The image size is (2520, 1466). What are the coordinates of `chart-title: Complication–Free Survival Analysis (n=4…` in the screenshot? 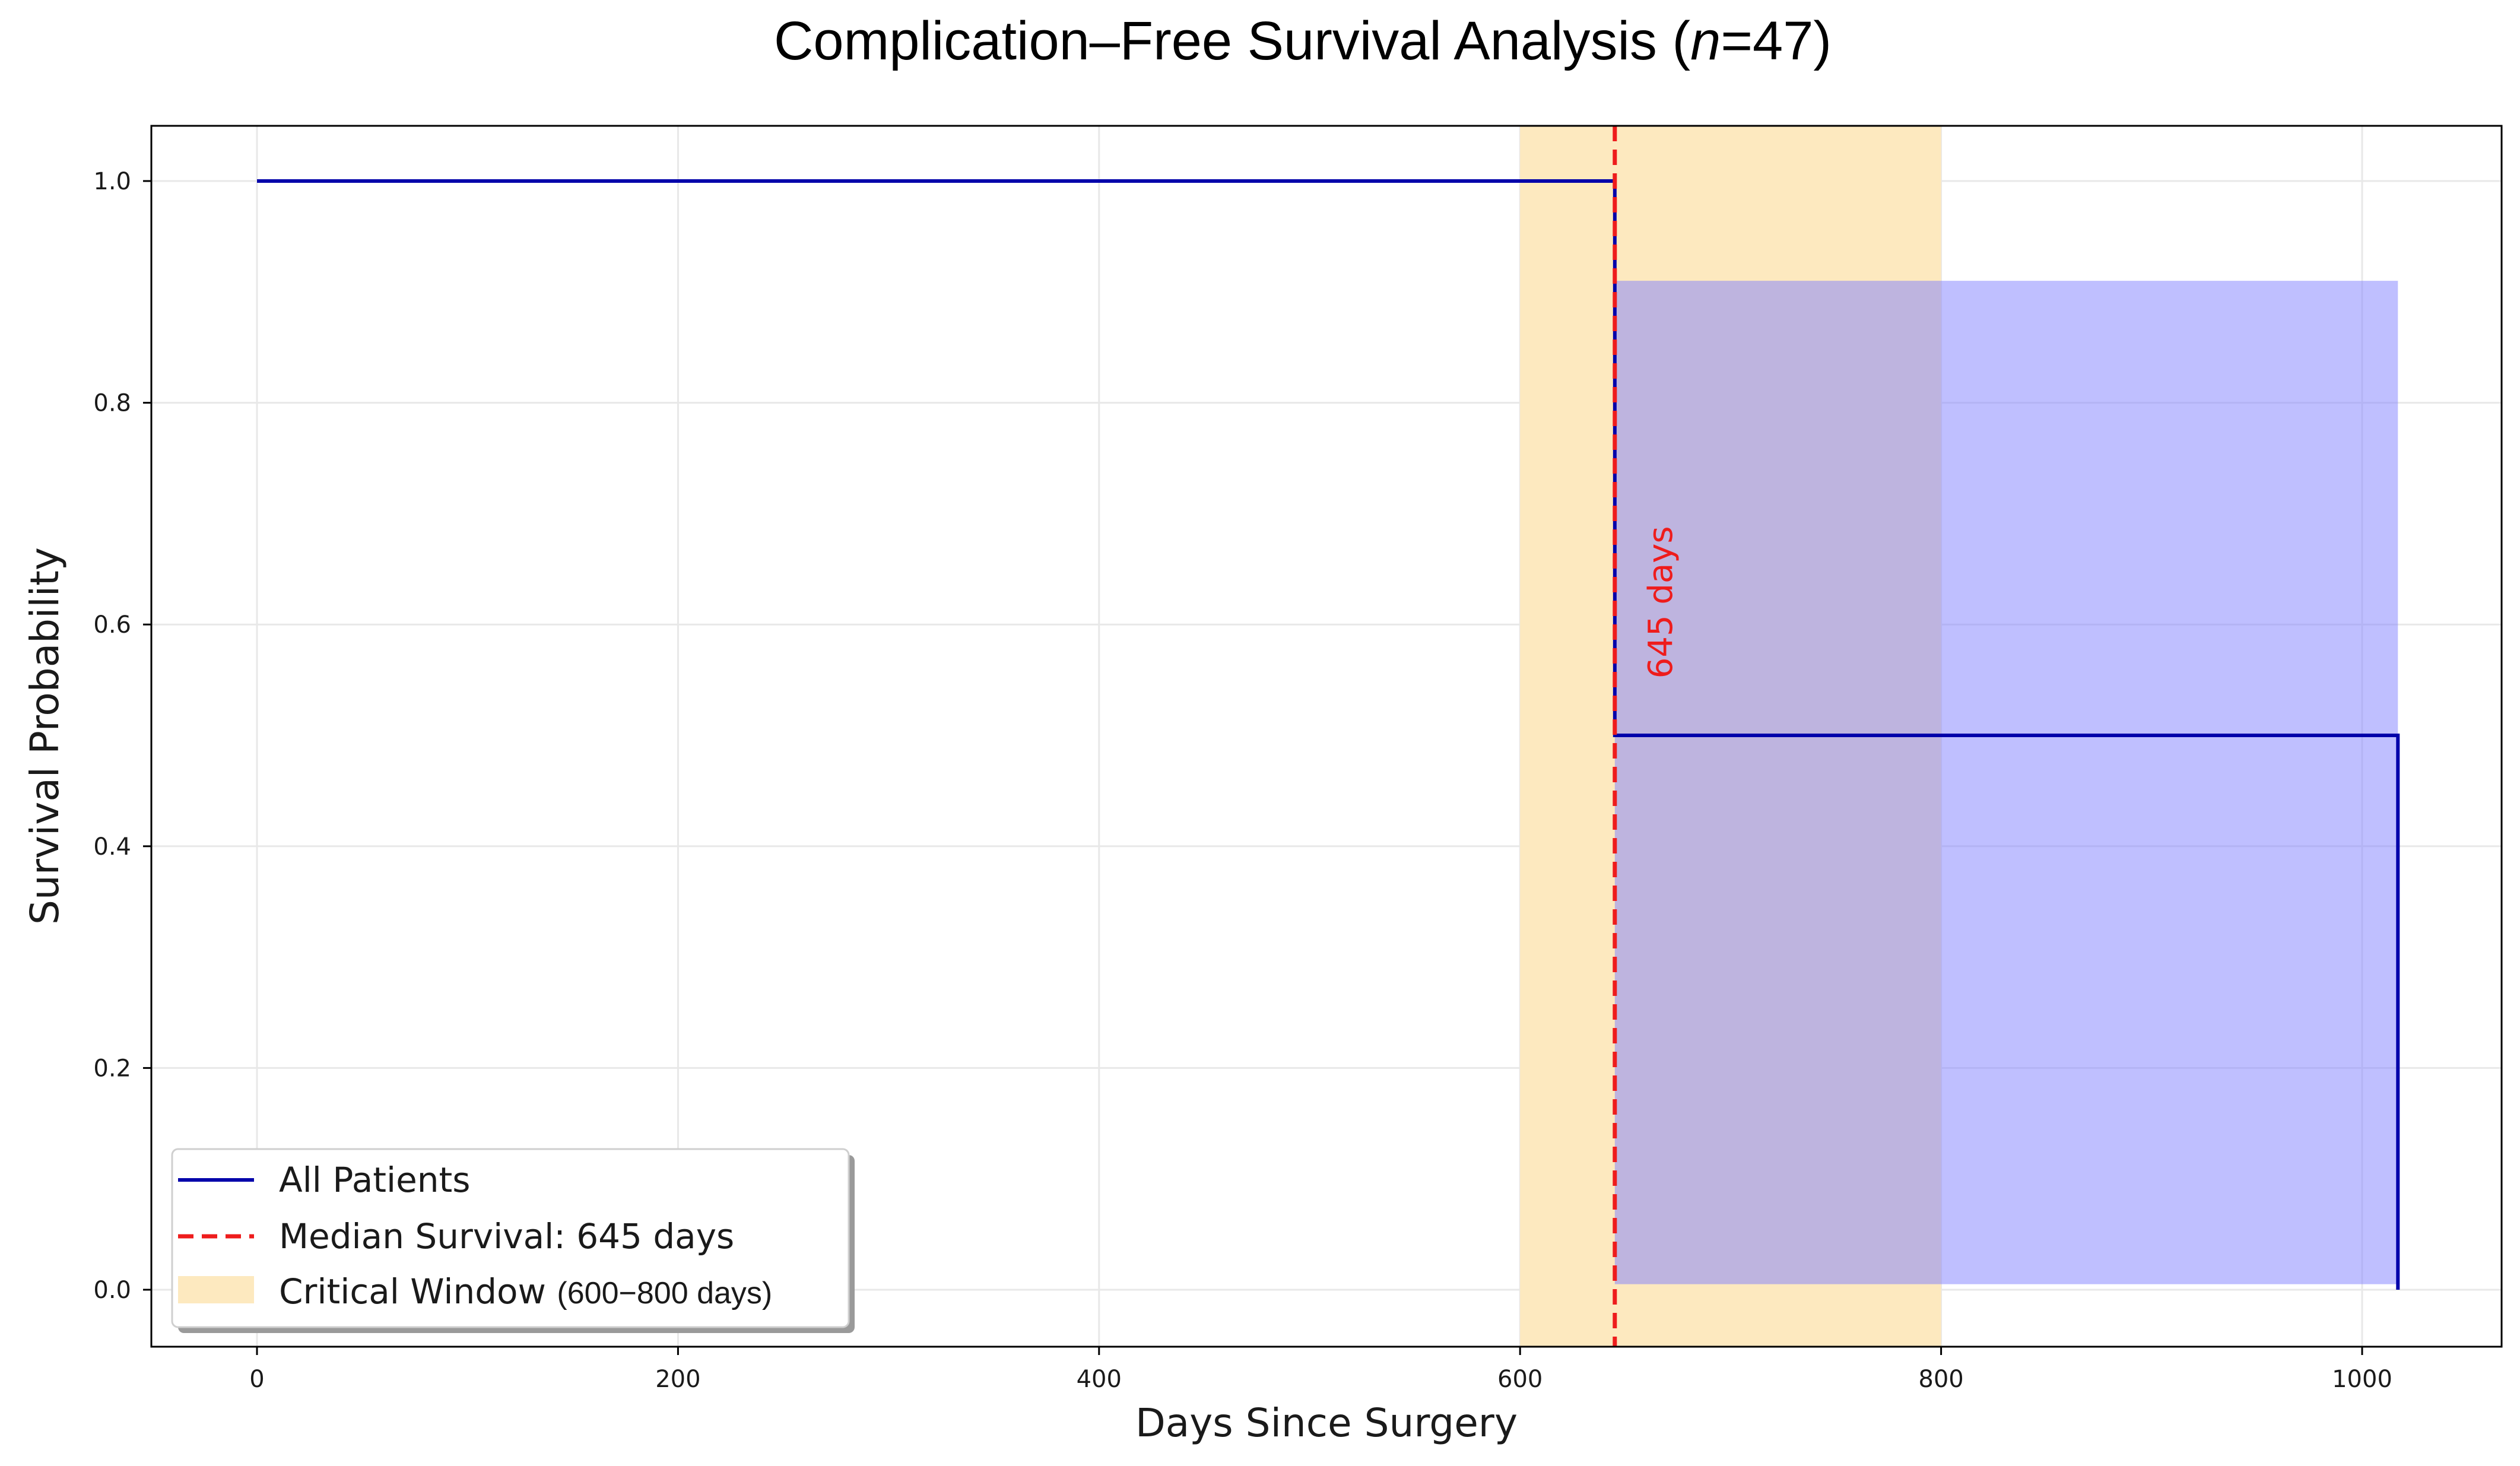 It's located at (1303, 41).